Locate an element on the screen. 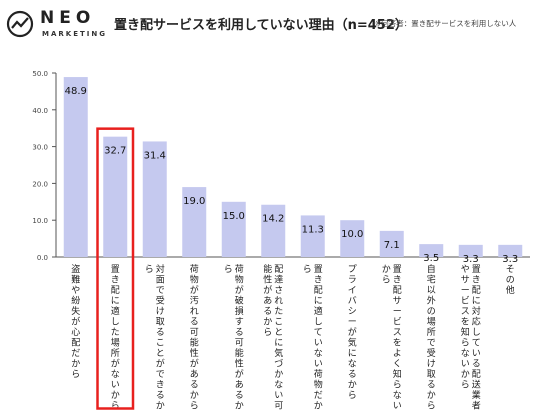 The height and width of the screenshot is (413, 536). category-label-char: 配 is located at coordinates (278, 269).